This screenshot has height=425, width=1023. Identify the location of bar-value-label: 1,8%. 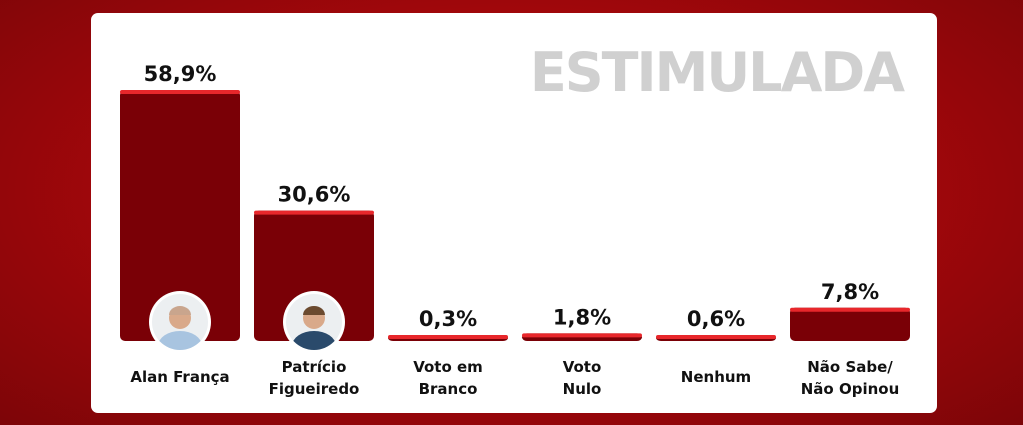
(582, 317).